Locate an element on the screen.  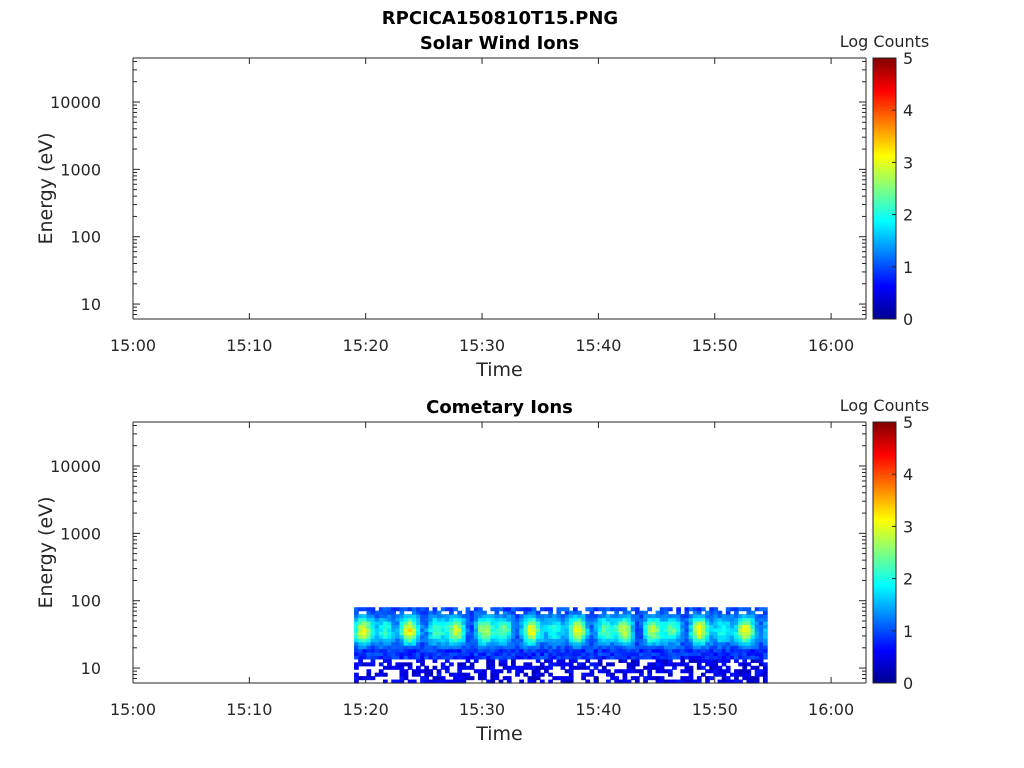
x-tick-label: 16:00 is located at coordinates (831, 709).